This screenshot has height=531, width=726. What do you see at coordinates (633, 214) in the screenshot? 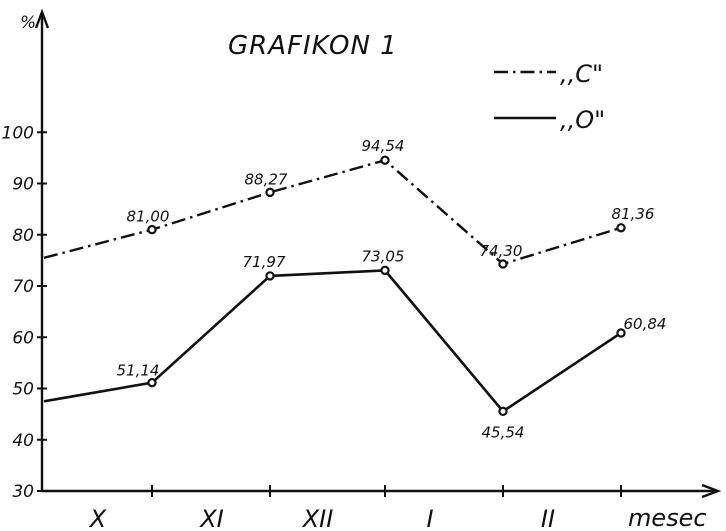
I see `data-label: 81,36` at bounding box center [633, 214].